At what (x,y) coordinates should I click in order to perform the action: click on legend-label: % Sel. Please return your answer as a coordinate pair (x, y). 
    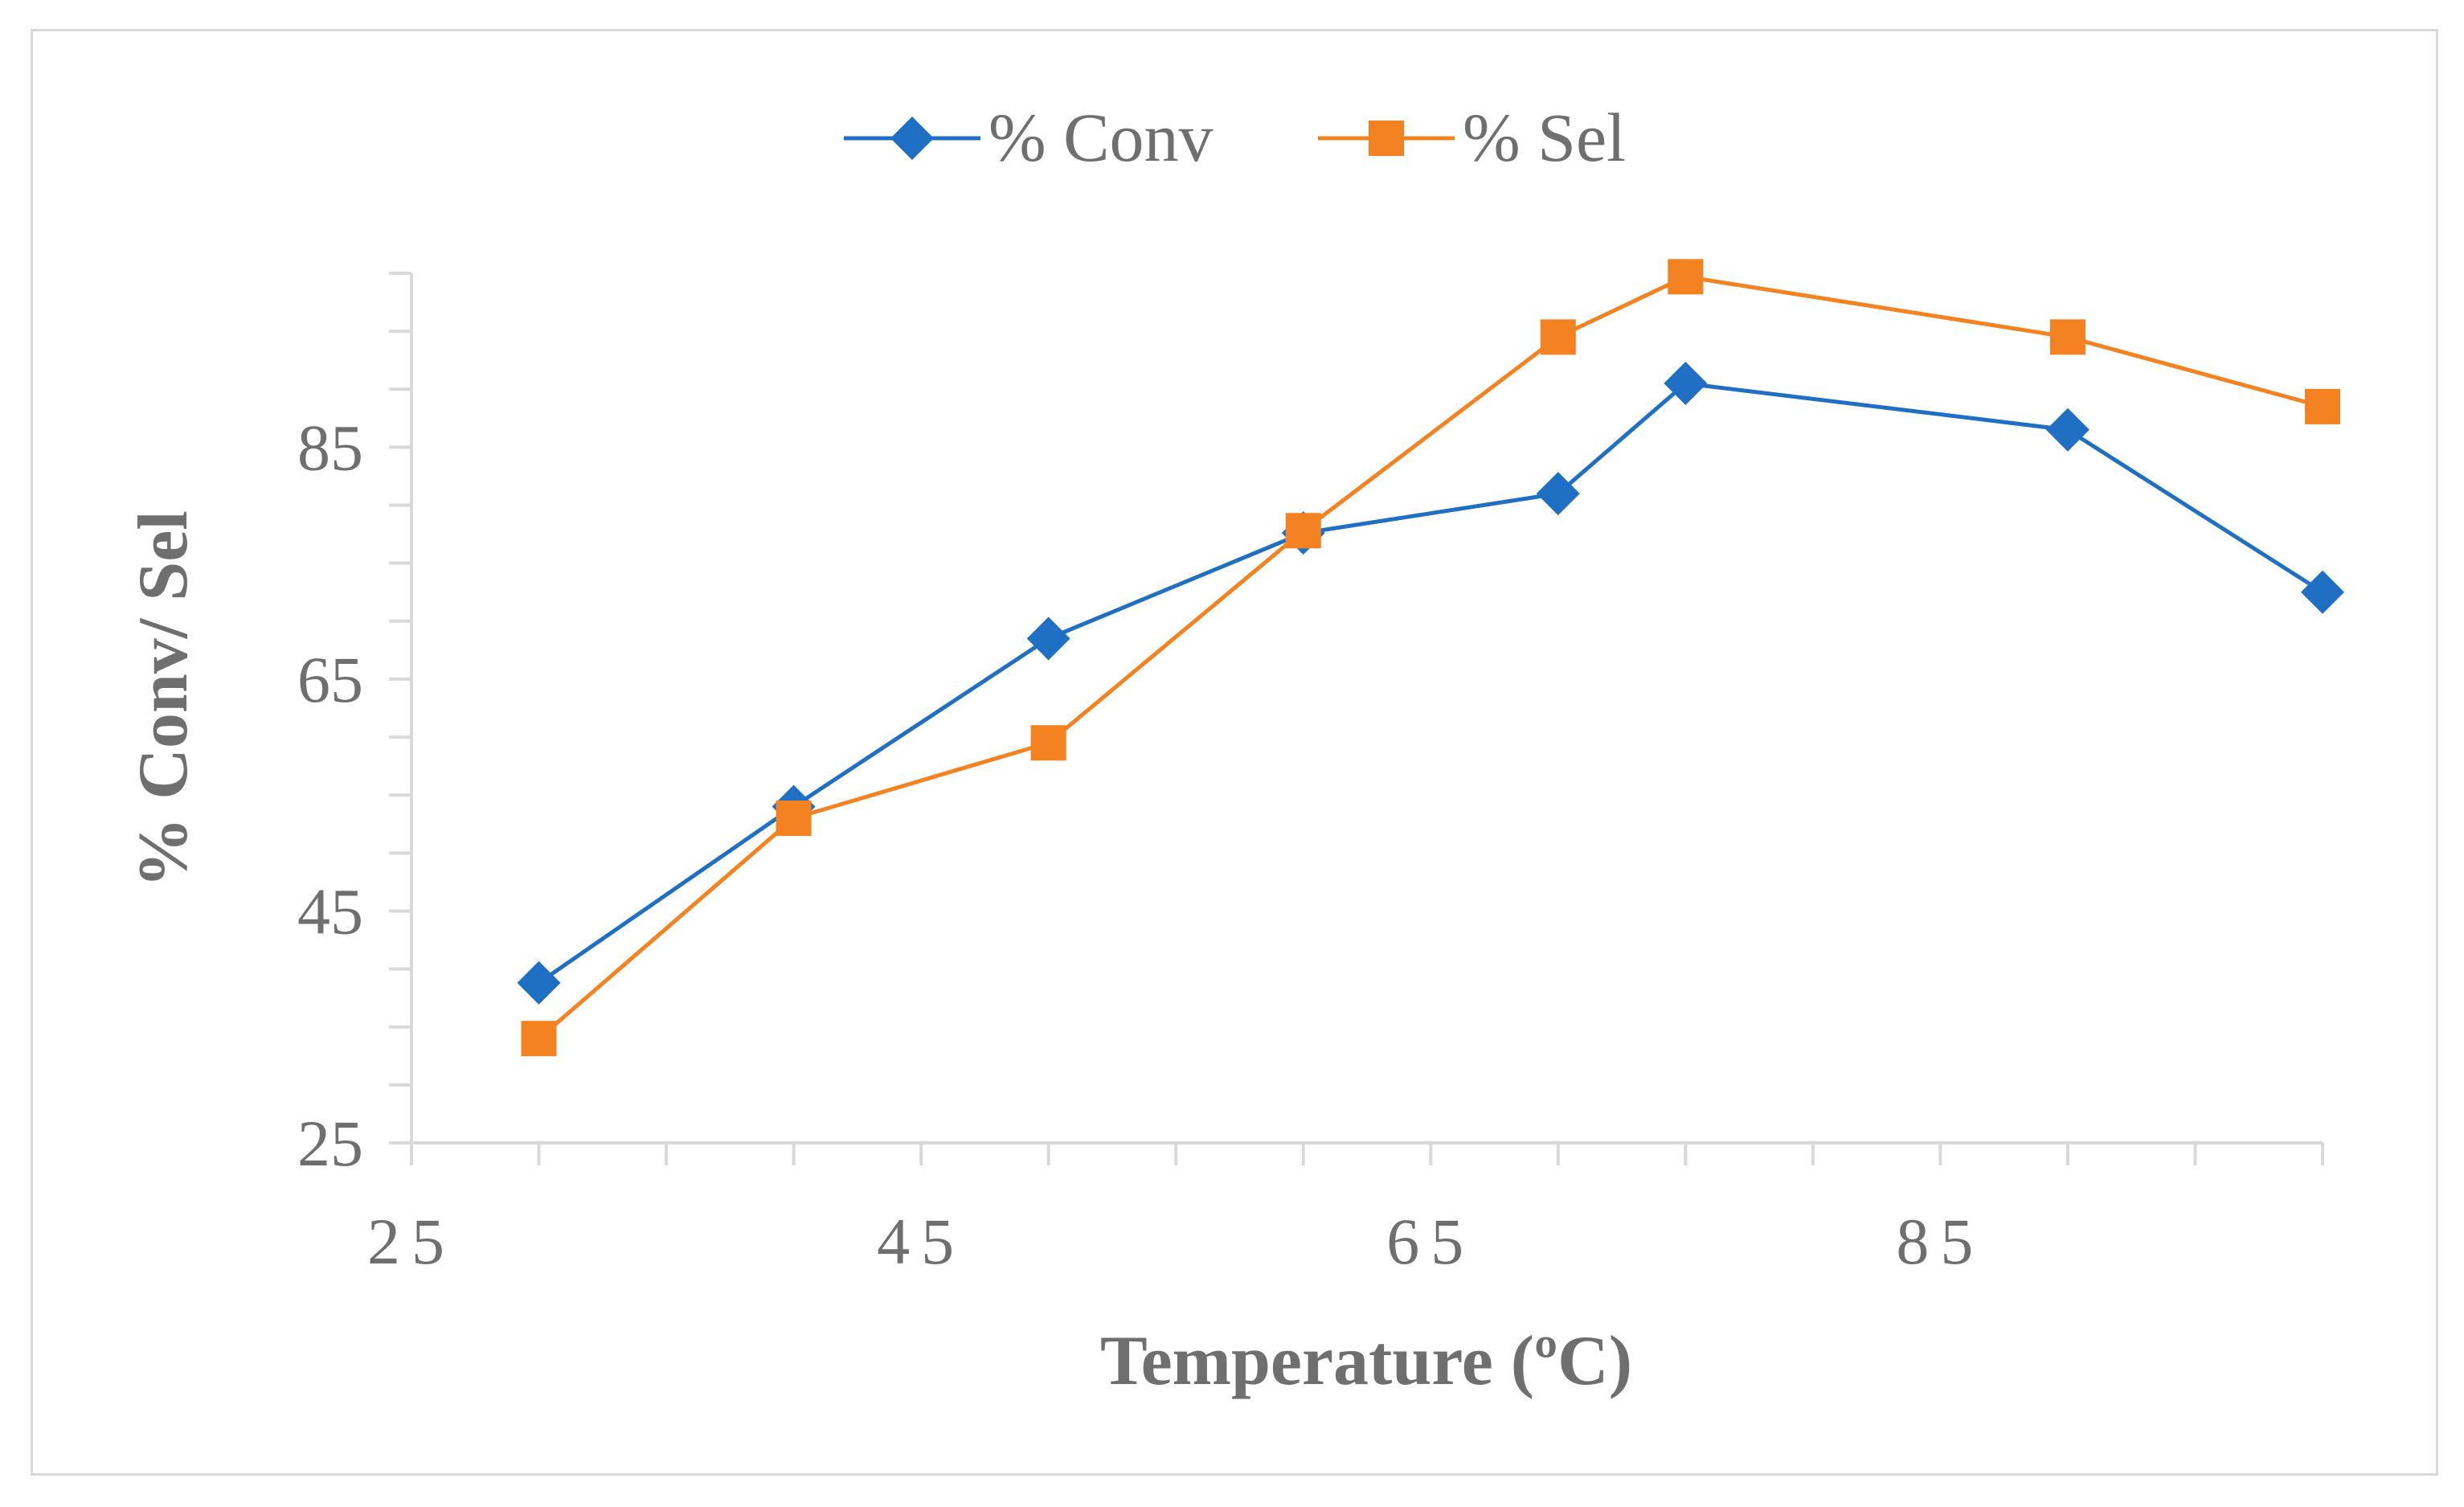
    Looking at the image, I should click on (1544, 137).